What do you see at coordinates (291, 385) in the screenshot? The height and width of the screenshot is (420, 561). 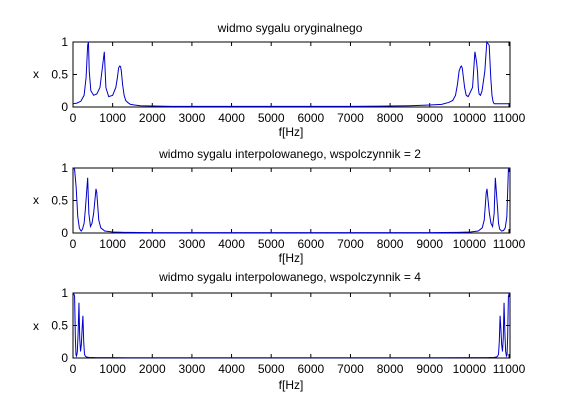 I see `subplot-3-xlabel: f[Hz]` at bounding box center [291, 385].